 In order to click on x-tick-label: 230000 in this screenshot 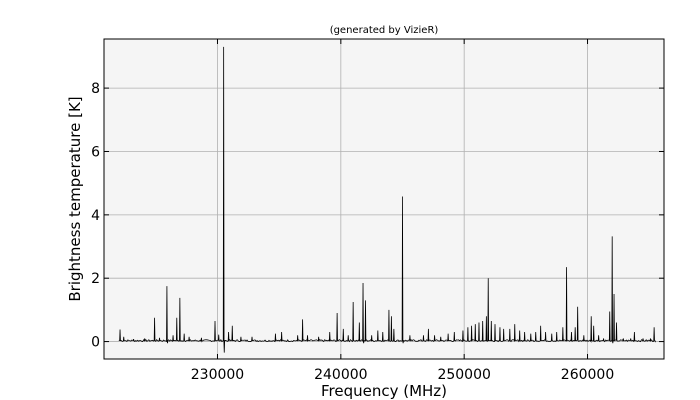, I will do `click(217, 375)`.